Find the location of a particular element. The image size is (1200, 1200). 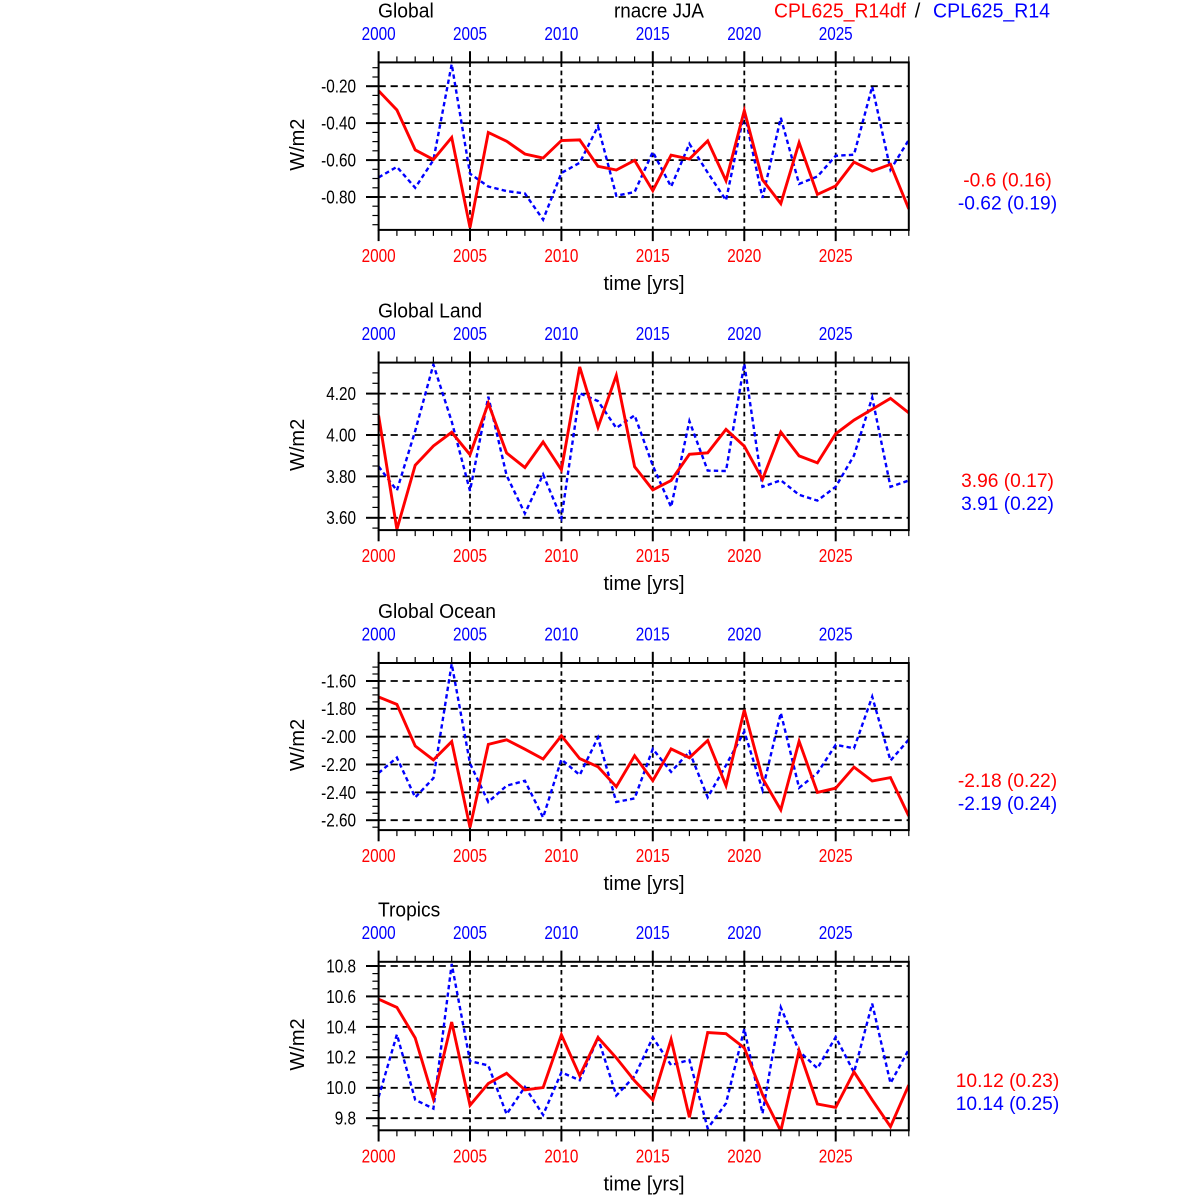

svg-text: -0.6 (0.16) is located at coordinates (1007, 181).